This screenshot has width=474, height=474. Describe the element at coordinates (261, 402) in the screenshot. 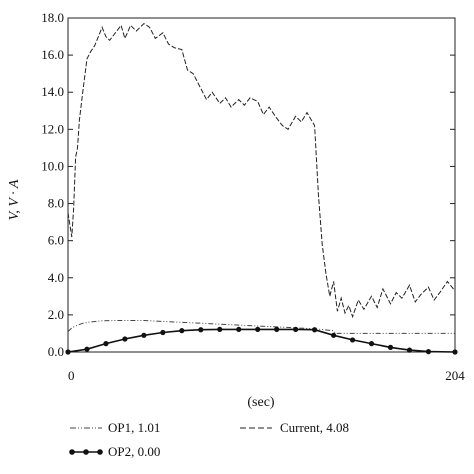

I see `x-axis-label: (sec)` at that location.